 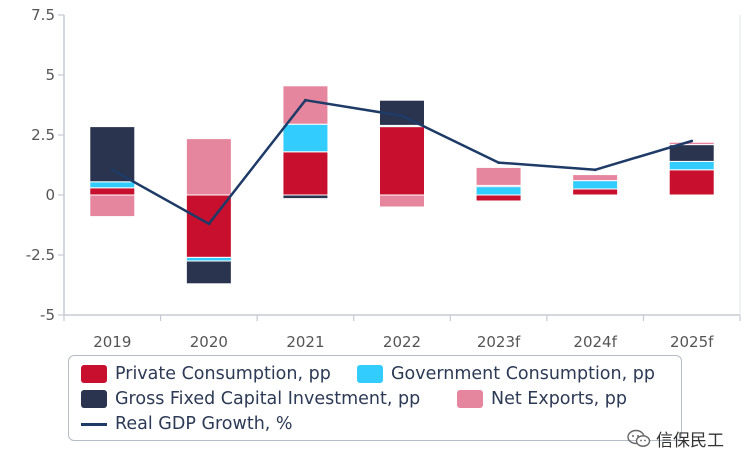 What do you see at coordinates (112, 206) in the screenshot?
I see `bar-net-exports-pp-2019` at bounding box center [112, 206].